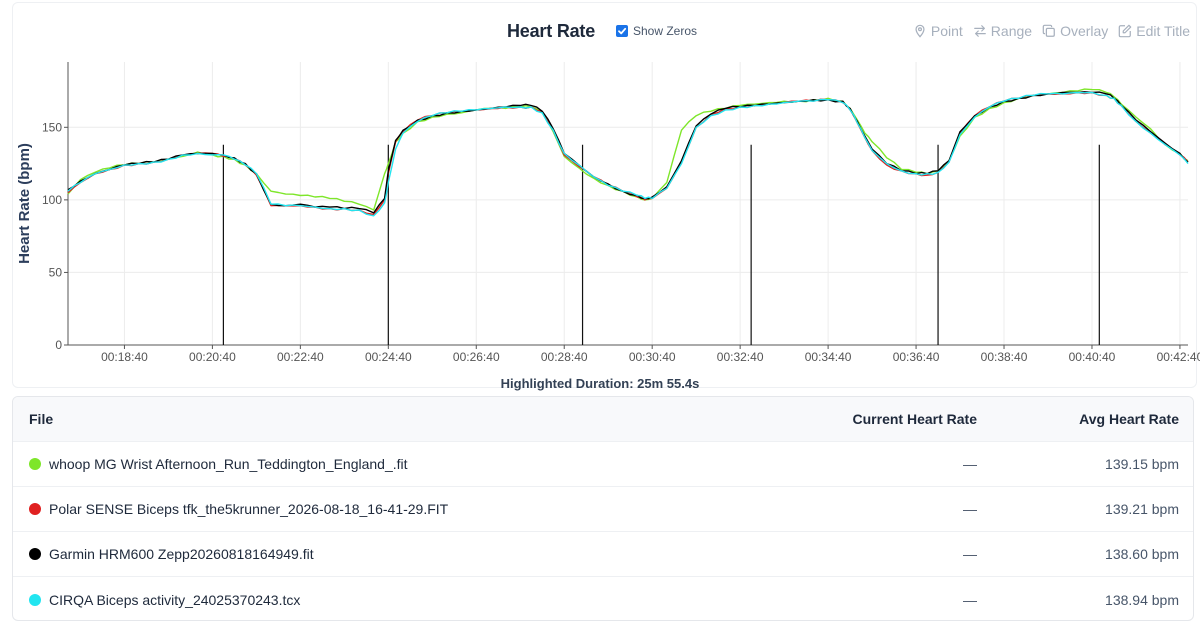  Describe the element at coordinates (828, 357) in the screenshot. I see `x-tick-label: 00:34:40` at that location.